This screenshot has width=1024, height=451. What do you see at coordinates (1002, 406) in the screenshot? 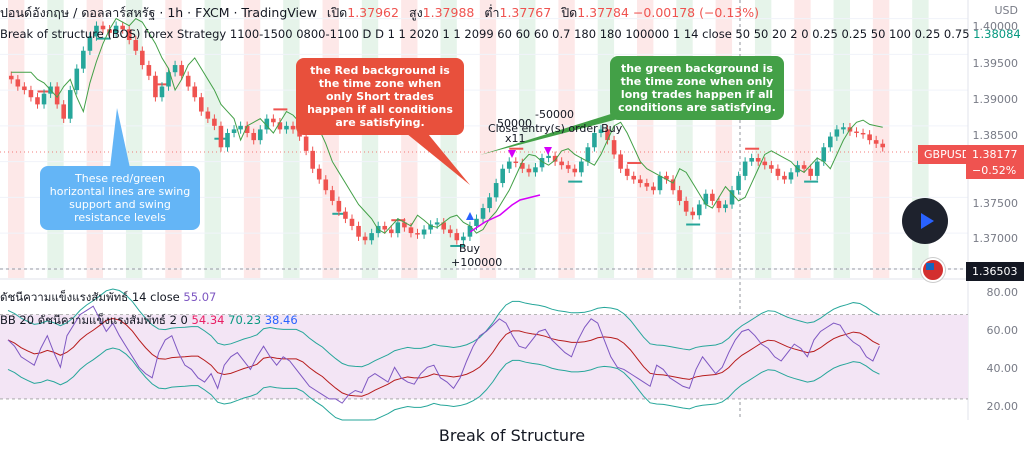
I see `rsi-tick: 20.00` at bounding box center [1002, 406].